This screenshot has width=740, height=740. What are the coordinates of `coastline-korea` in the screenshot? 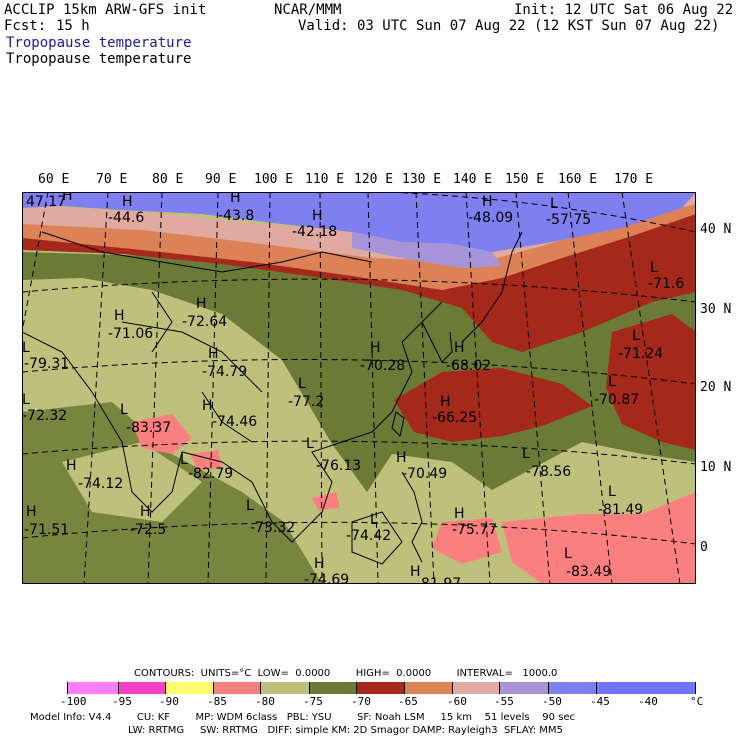 It's located at (437, 342).